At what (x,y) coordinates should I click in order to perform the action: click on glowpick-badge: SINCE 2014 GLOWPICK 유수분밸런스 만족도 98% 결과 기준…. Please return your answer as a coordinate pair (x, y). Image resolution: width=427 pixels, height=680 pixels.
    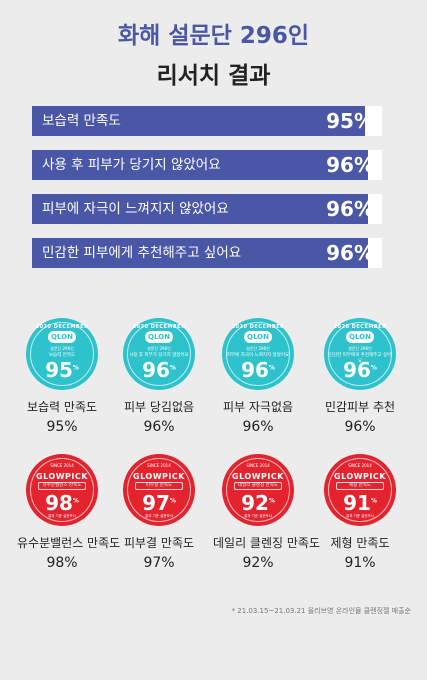
    Looking at the image, I should click on (62, 490).